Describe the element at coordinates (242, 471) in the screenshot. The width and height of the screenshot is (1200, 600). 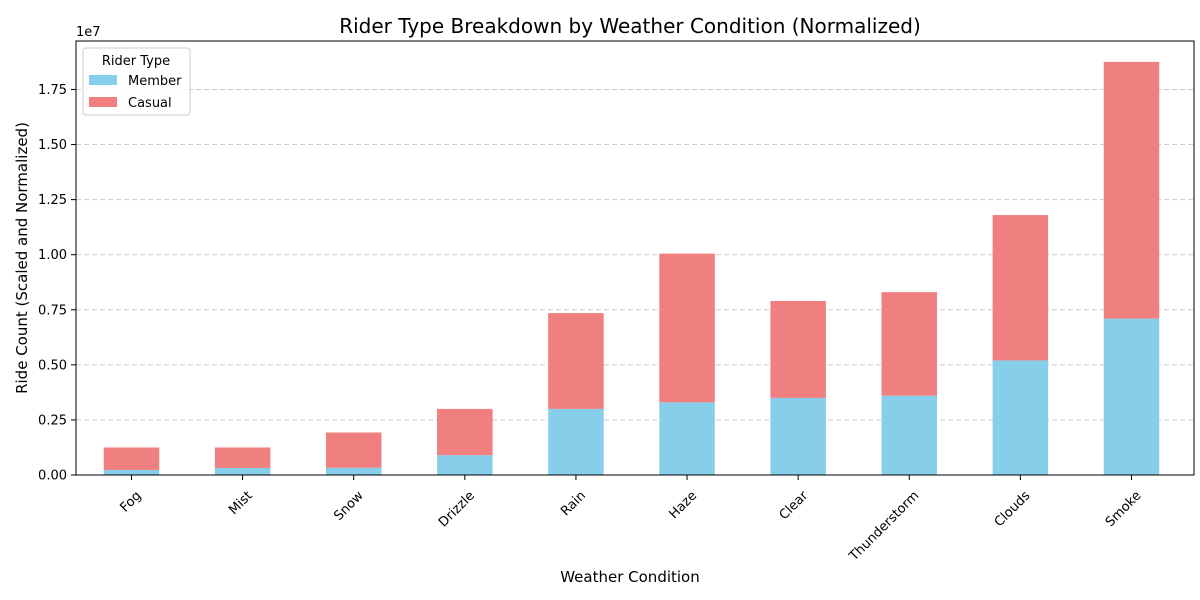
I see `bar-member-mist` at that location.